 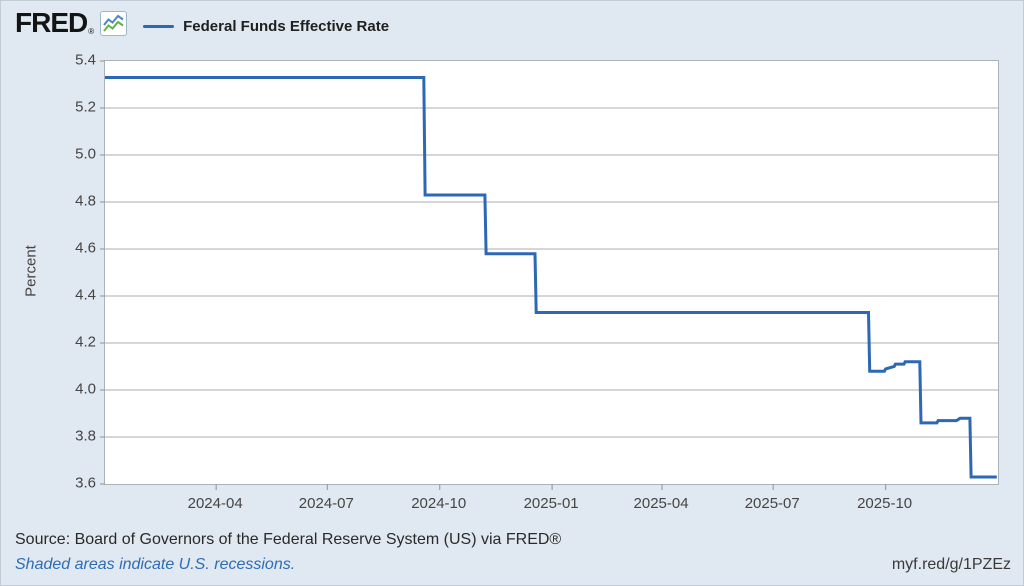 I want to click on legend-line-swatch, so click(x=159, y=26).